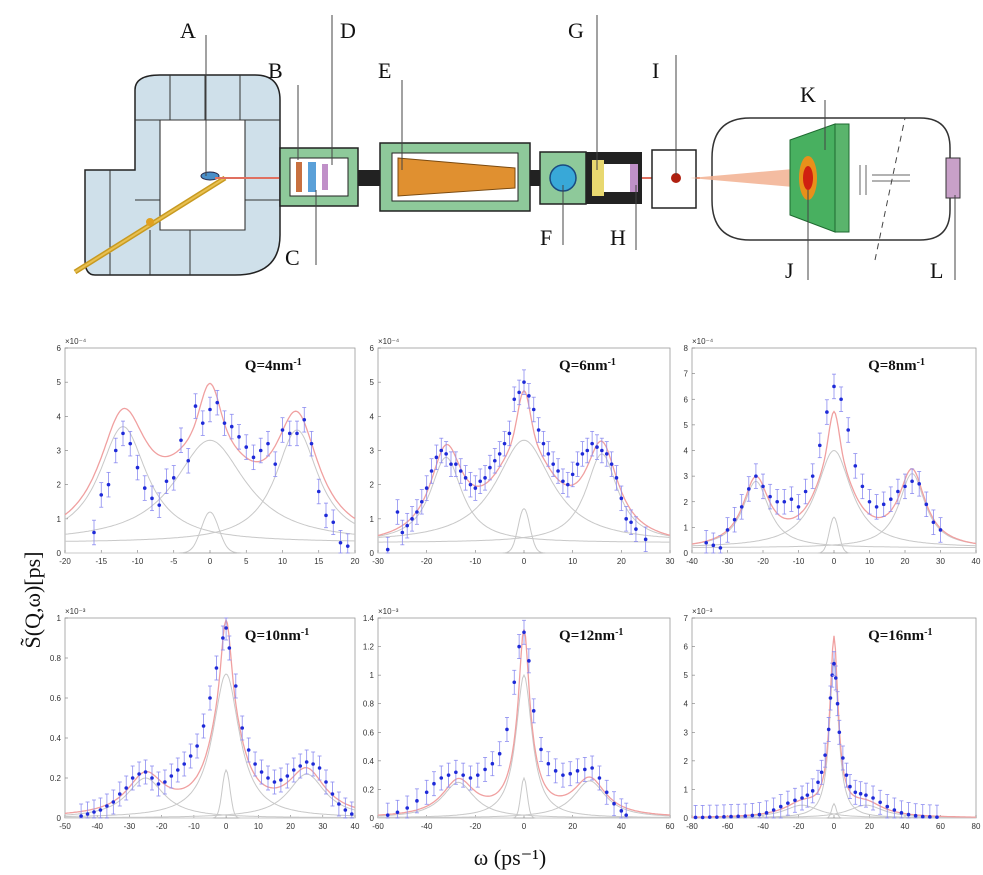 The height and width of the screenshot is (875, 983). What do you see at coordinates (686, 399) in the screenshot?
I see `y-tick-label: 6` at bounding box center [686, 399].